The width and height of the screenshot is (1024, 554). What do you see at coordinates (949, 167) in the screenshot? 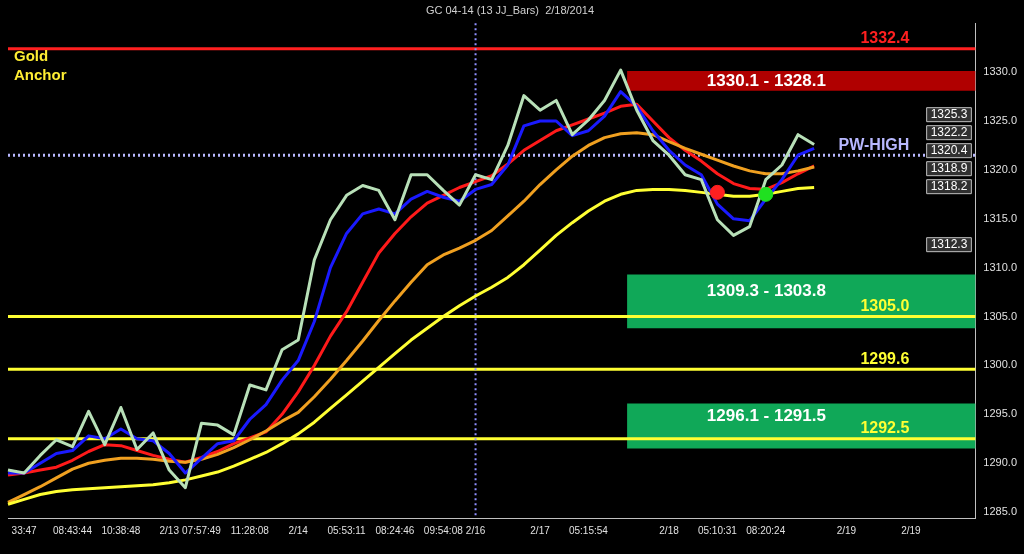
I see `annotation: 1318.9` at bounding box center [949, 167].